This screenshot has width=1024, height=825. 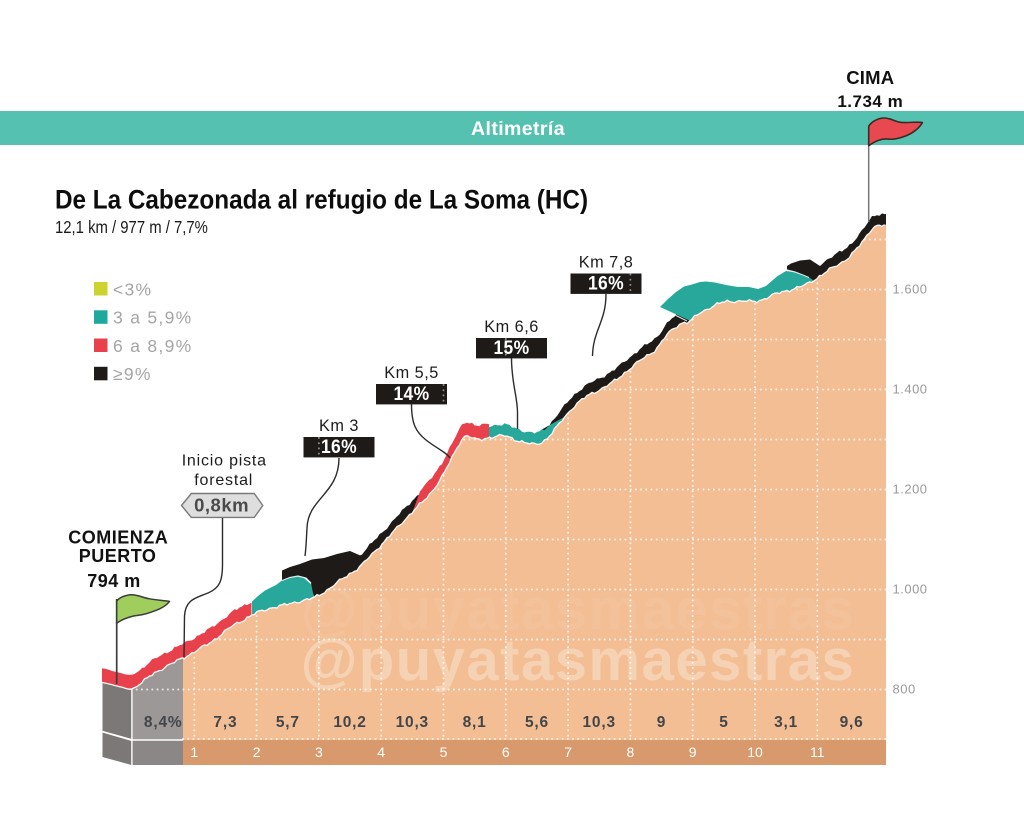 I want to click on svg-text: Inicio pista, so click(x=224, y=461).